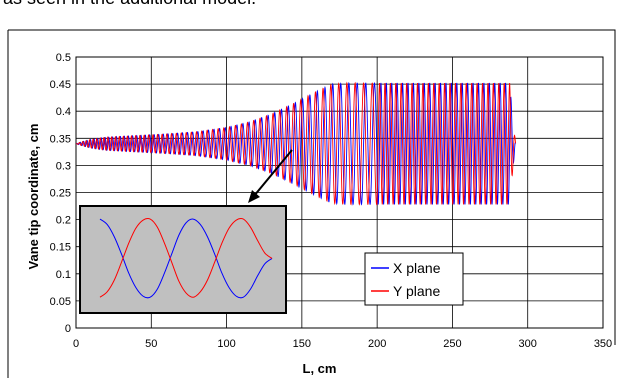  Describe the element at coordinates (273, 173) in the screenshot. I see `pointer-arrow-line` at that location.